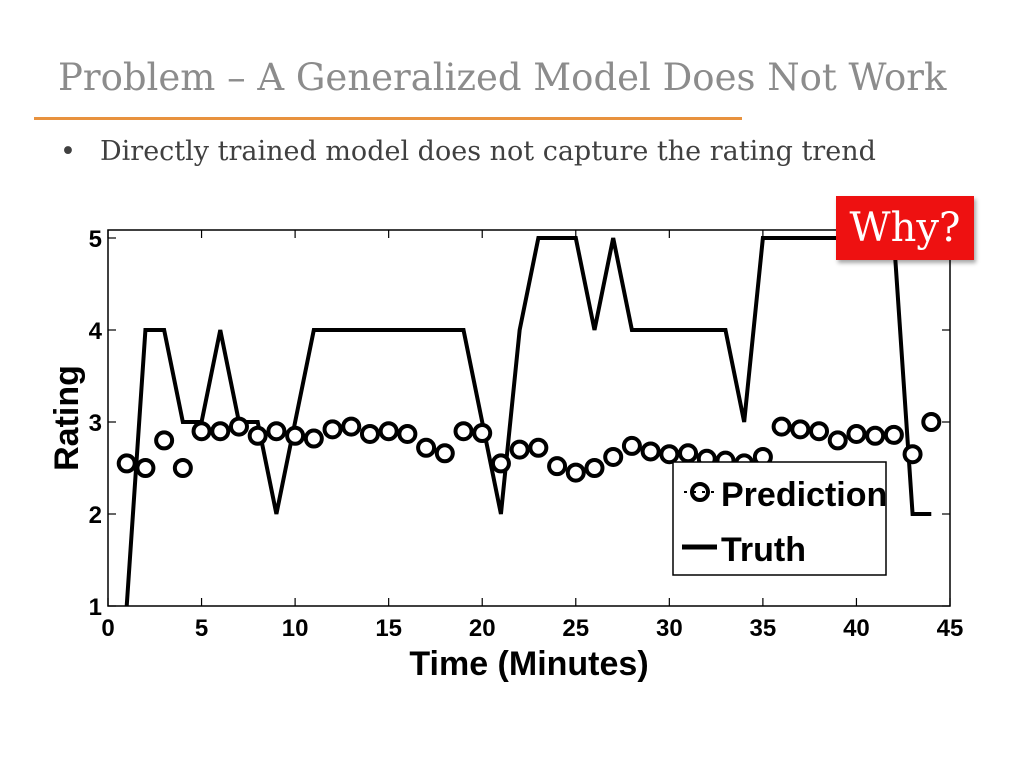 This screenshot has height=768, width=1024. Describe the element at coordinates (295, 628) in the screenshot. I see `x-tick-label: 10` at that location.